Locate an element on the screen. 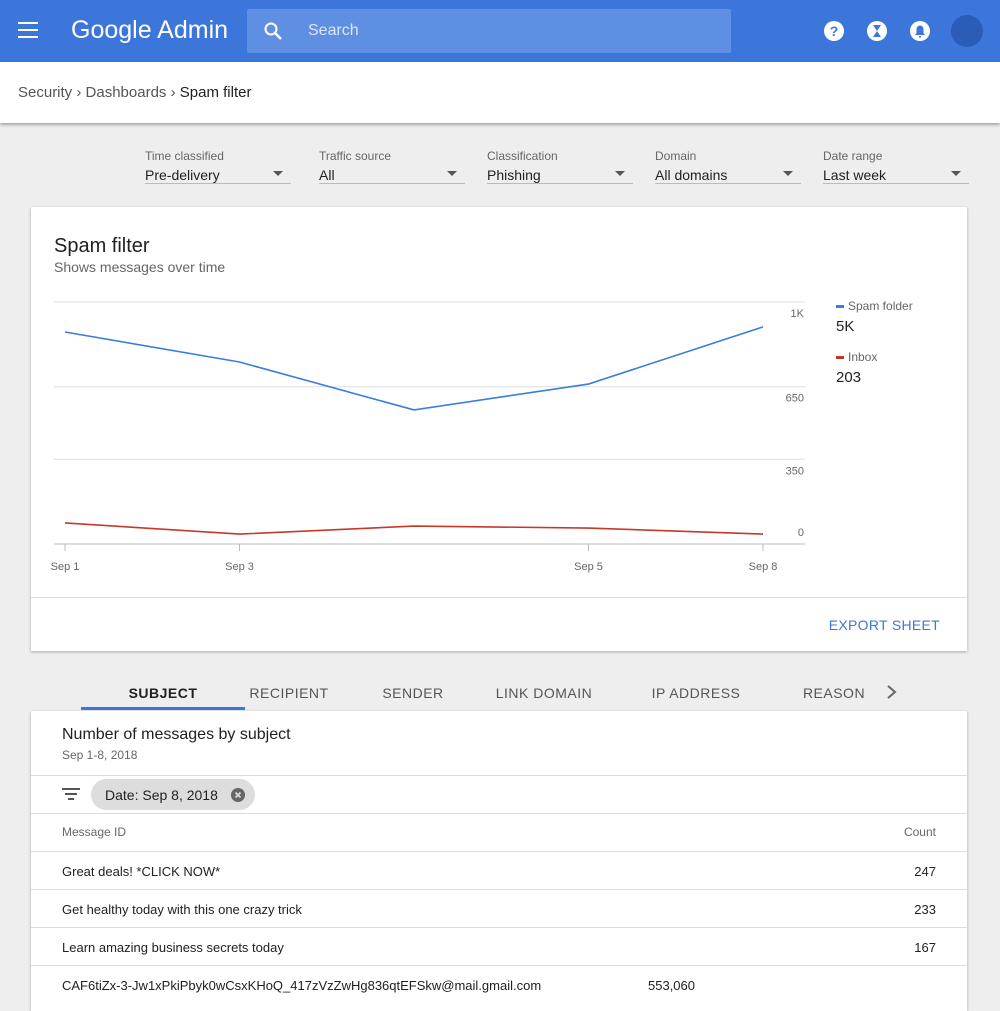 The height and width of the screenshot is (1011, 1000). search-icon is located at coordinates (273, 31).